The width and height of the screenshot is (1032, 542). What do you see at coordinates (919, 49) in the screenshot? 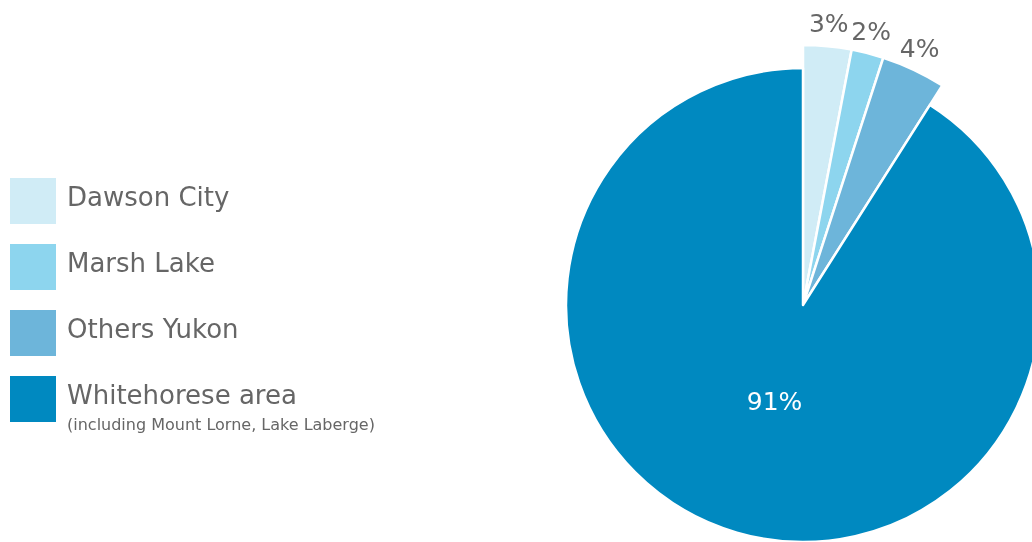
I see `data-label: 4%` at bounding box center [919, 49].